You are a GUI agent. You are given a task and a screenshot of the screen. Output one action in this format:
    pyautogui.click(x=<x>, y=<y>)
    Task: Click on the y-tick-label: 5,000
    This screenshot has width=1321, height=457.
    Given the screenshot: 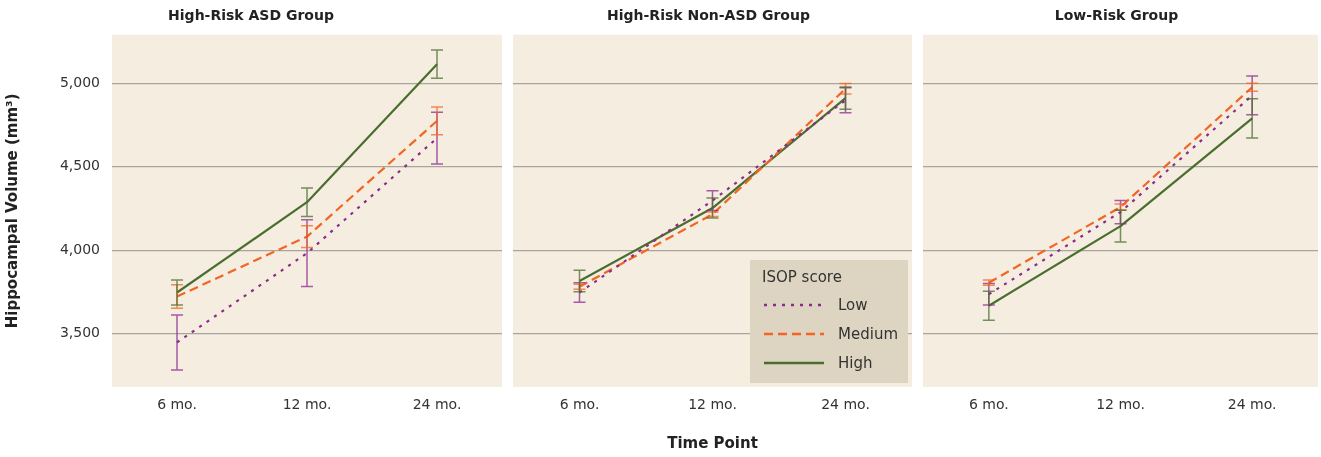 What is the action you would take?
    pyautogui.click(x=79, y=81)
    